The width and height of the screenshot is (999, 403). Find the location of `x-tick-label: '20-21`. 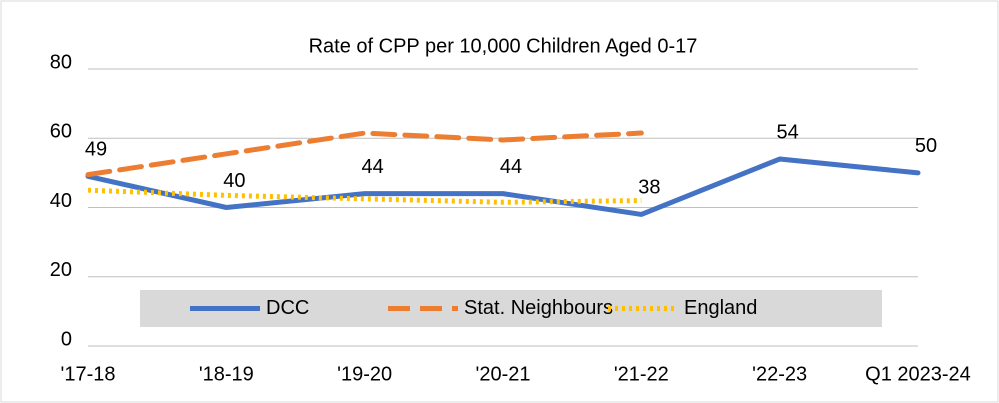

x-tick-label: '20-21 is located at coordinates (503, 374).